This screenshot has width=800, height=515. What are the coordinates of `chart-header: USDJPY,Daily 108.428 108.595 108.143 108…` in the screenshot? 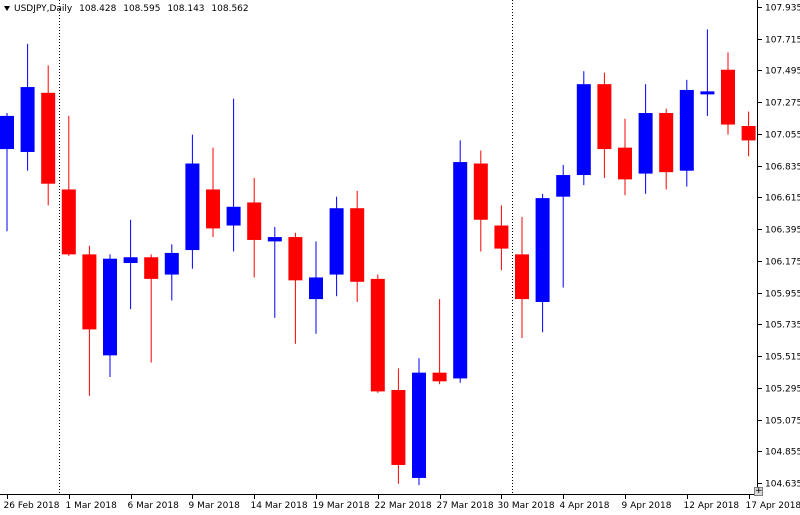 It's located at (128, 9).